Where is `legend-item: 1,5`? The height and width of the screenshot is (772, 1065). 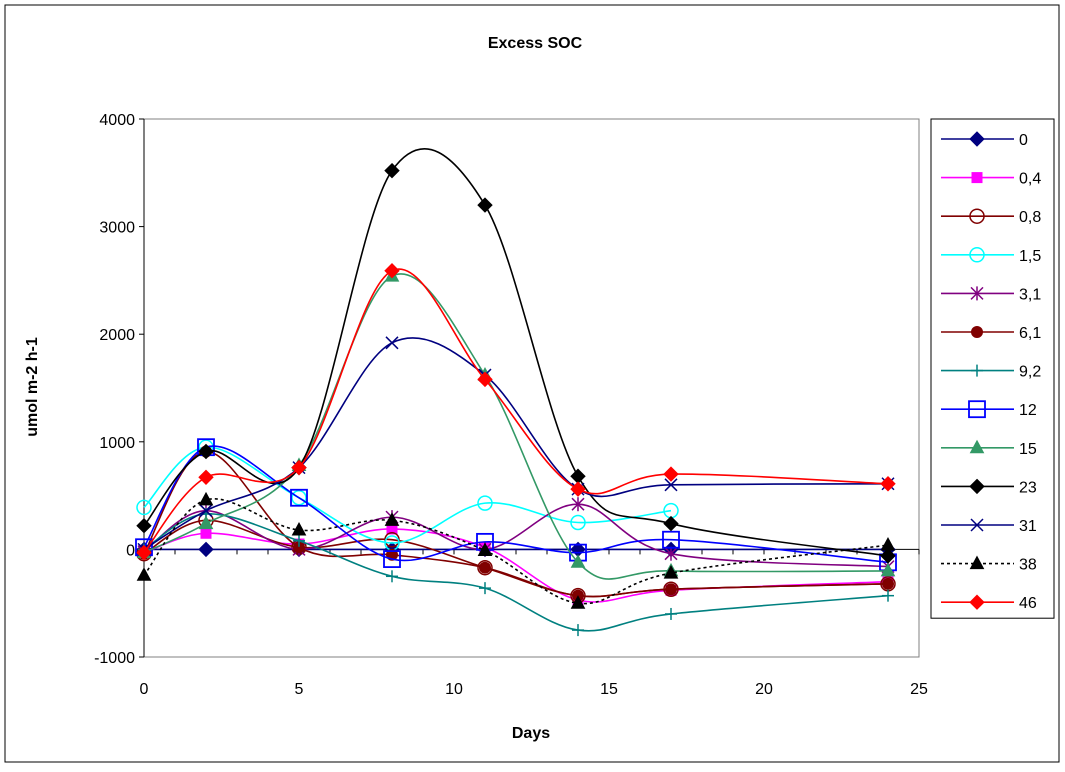 legend-item: 1,5 is located at coordinates (991, 256).